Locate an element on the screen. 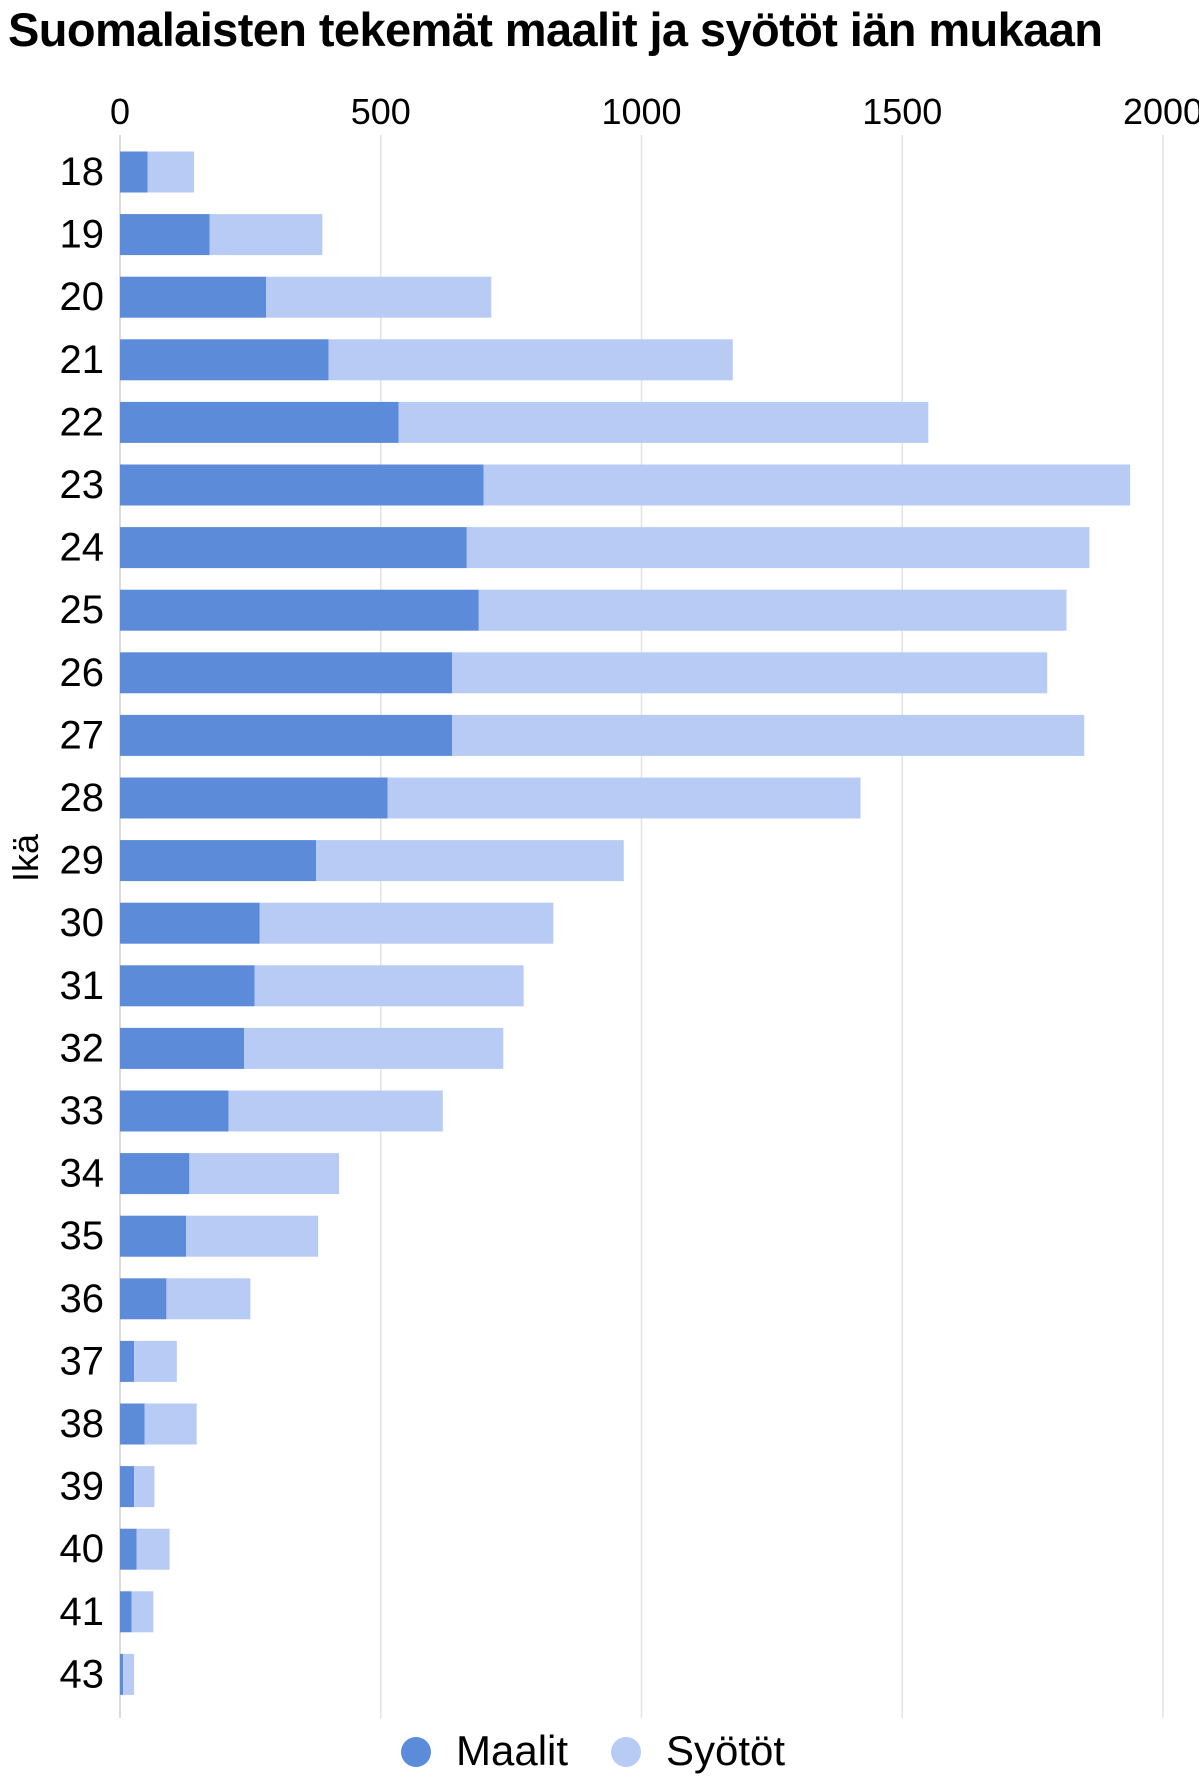 This screenshot has height=1791, width=1199. y-tick-label: 35 is located at coordinates (82, 1236).